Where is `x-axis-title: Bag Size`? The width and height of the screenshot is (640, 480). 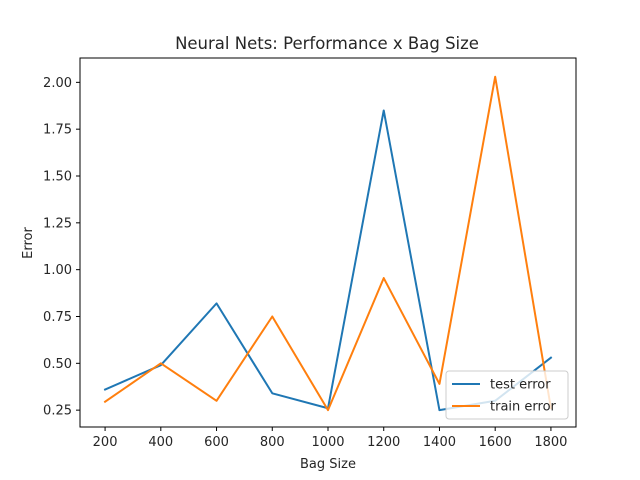 x-axis-title: Bag Size is located at coordinates (328, 464).